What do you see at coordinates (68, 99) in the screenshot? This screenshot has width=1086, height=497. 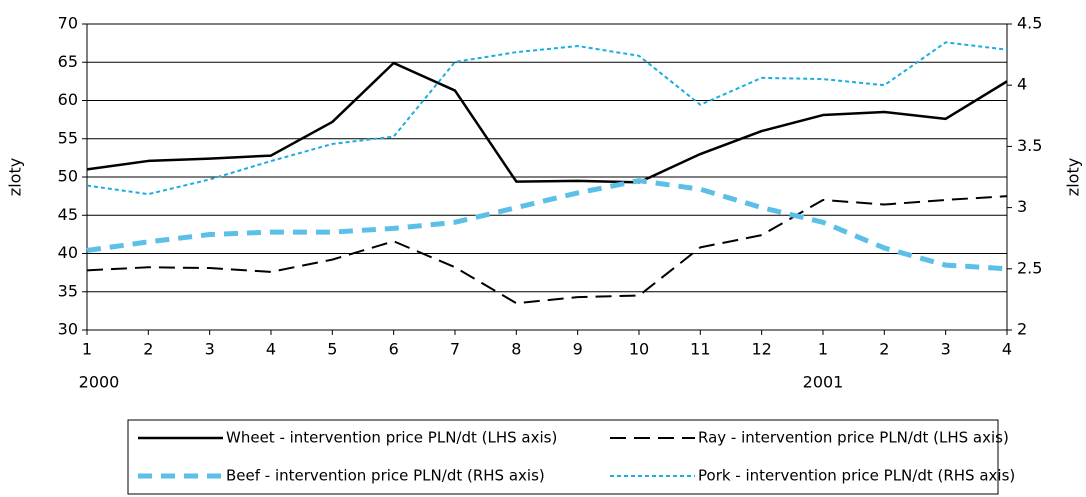 I see `y-tick-label: 60` at bounding box center [68, 99].